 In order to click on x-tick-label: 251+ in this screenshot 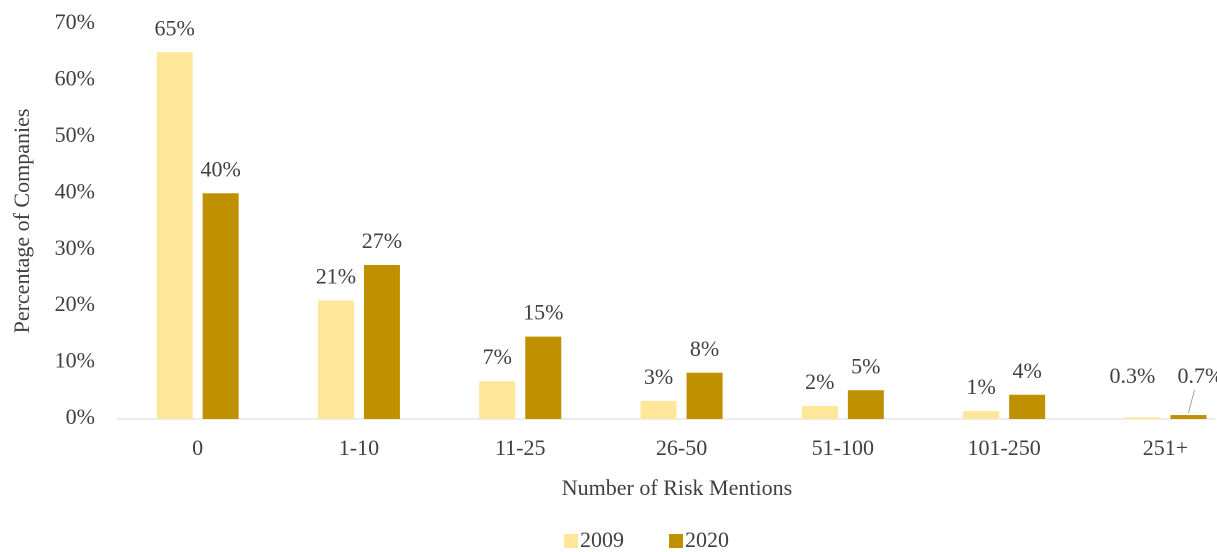, I will do `click(1165, 447)`.